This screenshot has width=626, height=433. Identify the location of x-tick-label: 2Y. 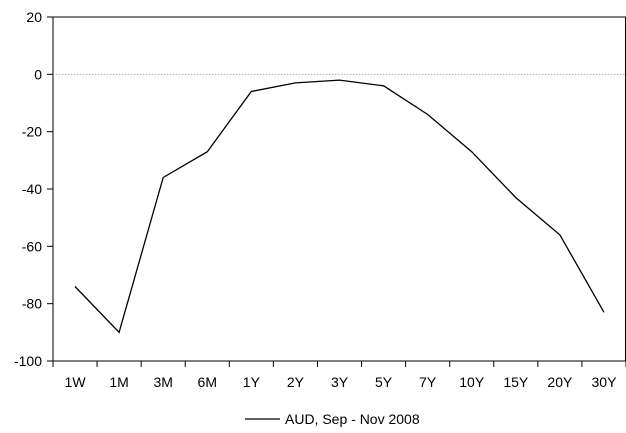
(296, 382).